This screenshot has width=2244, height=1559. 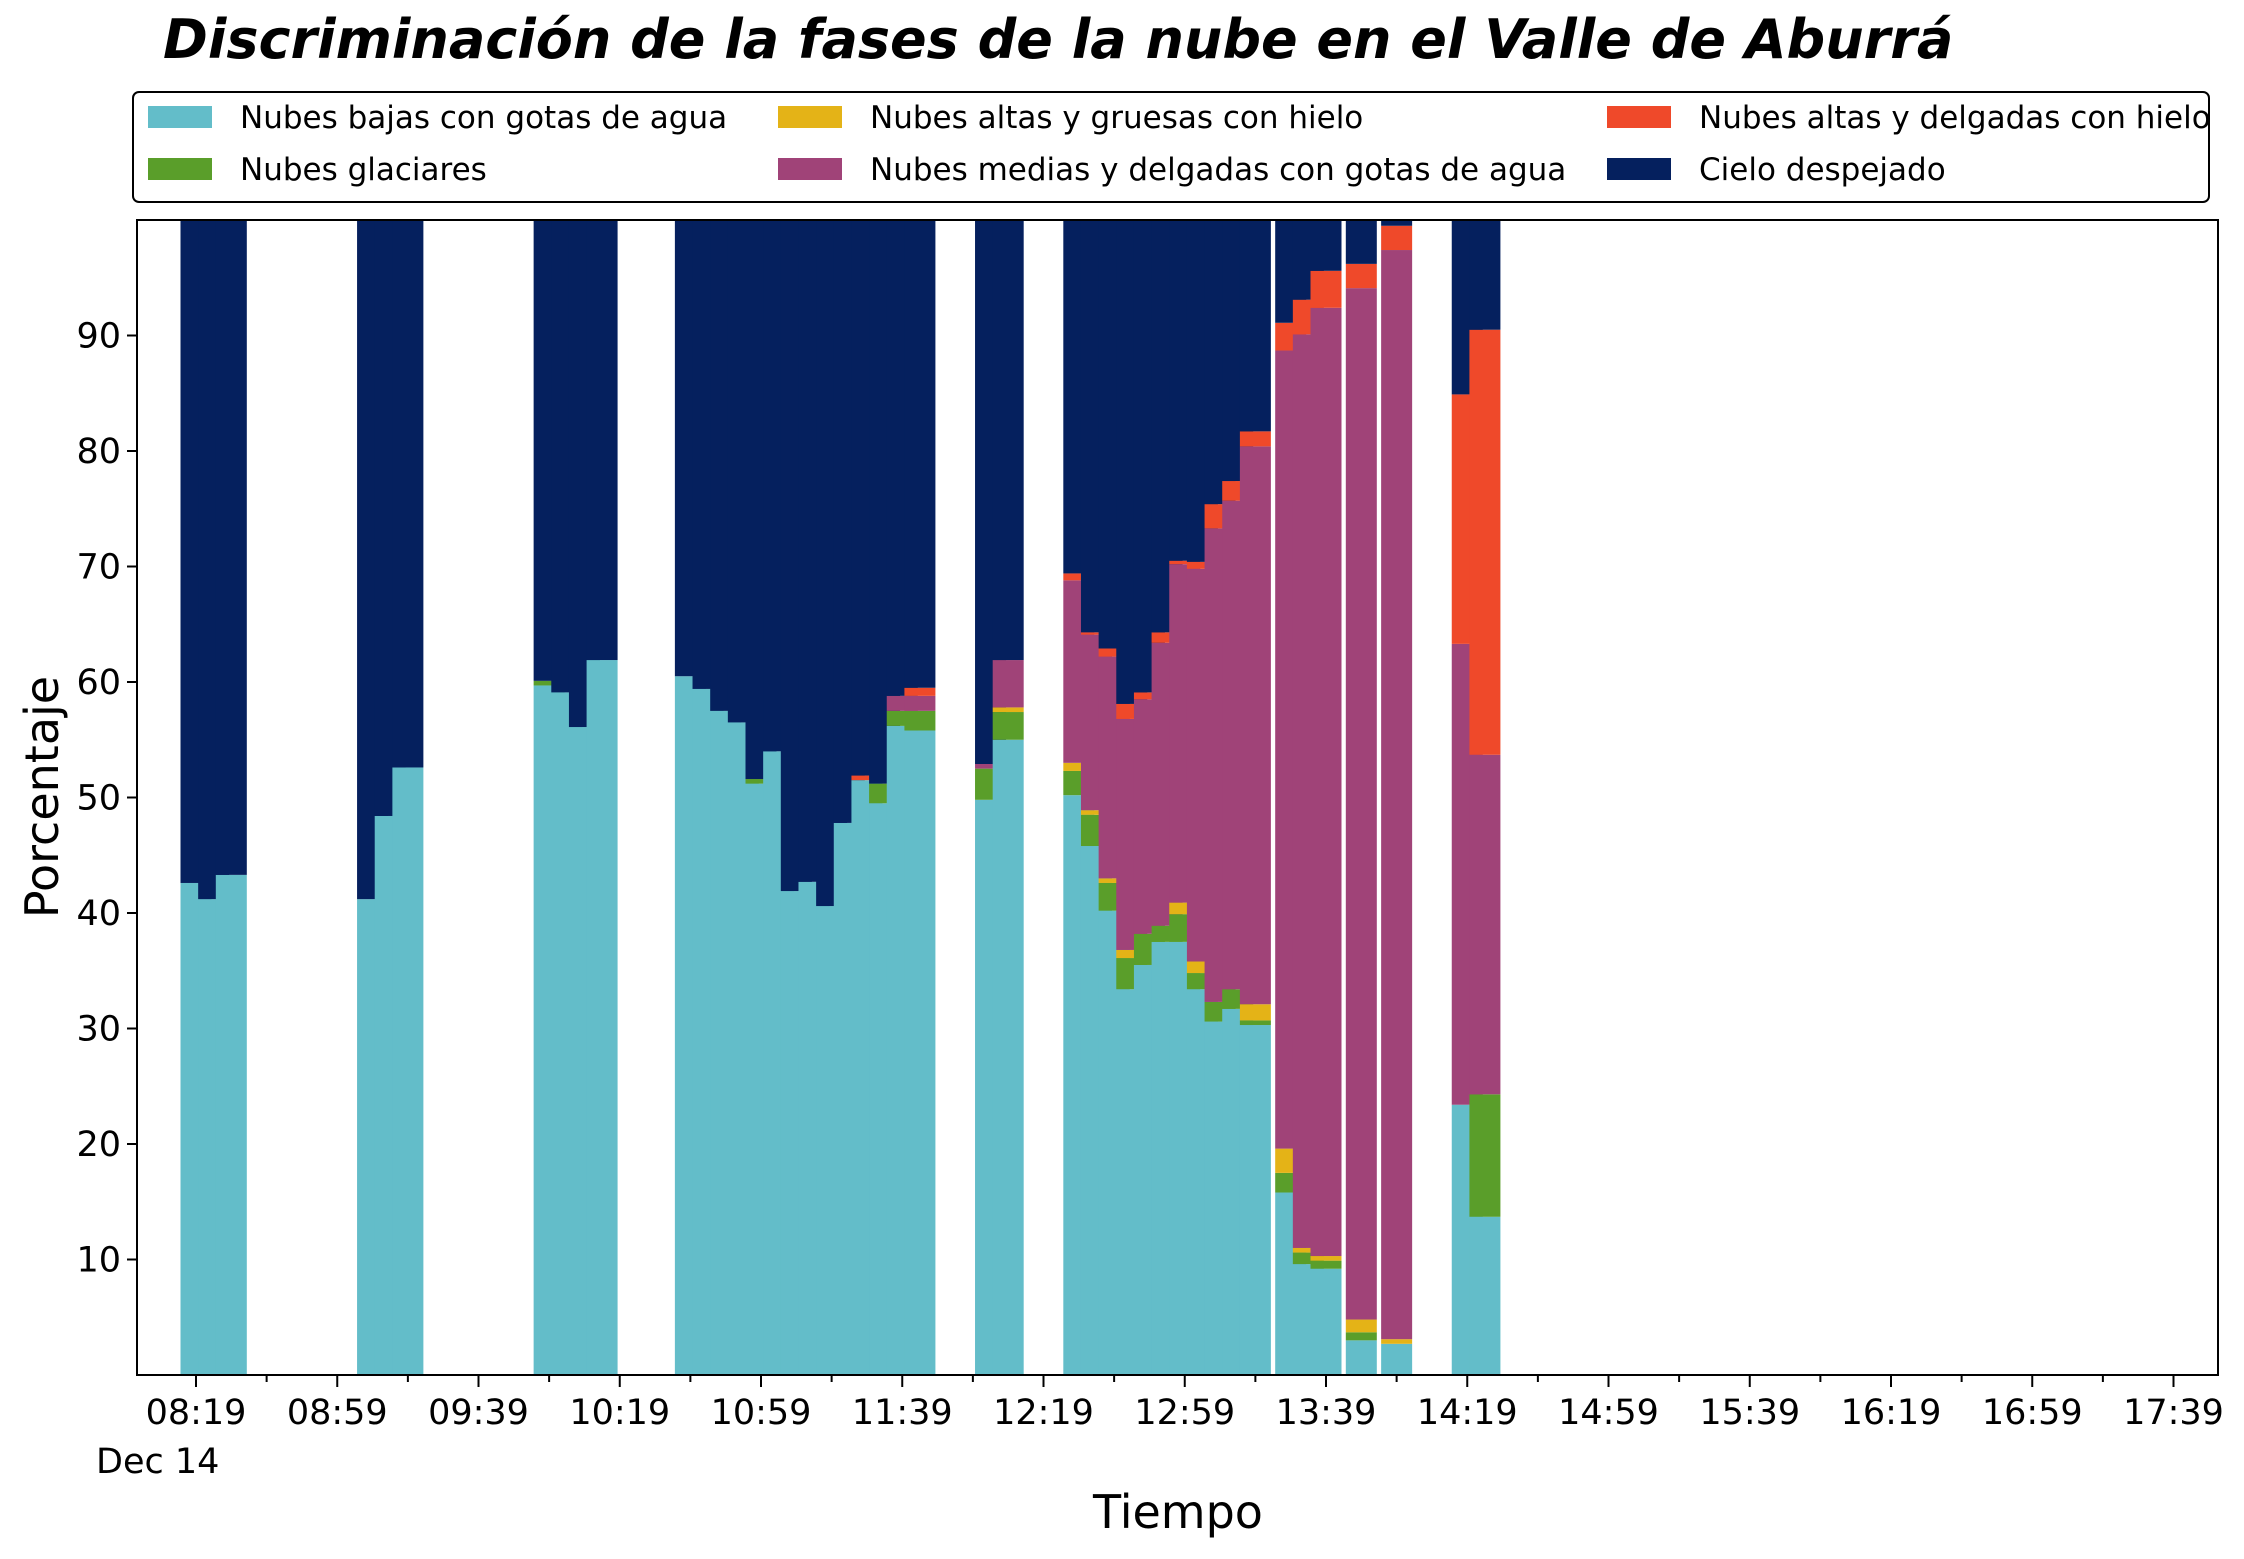 I want to click on bar-26-nubes-altas-y-delgadas-con-hielo, so click(x=1079, y=577).